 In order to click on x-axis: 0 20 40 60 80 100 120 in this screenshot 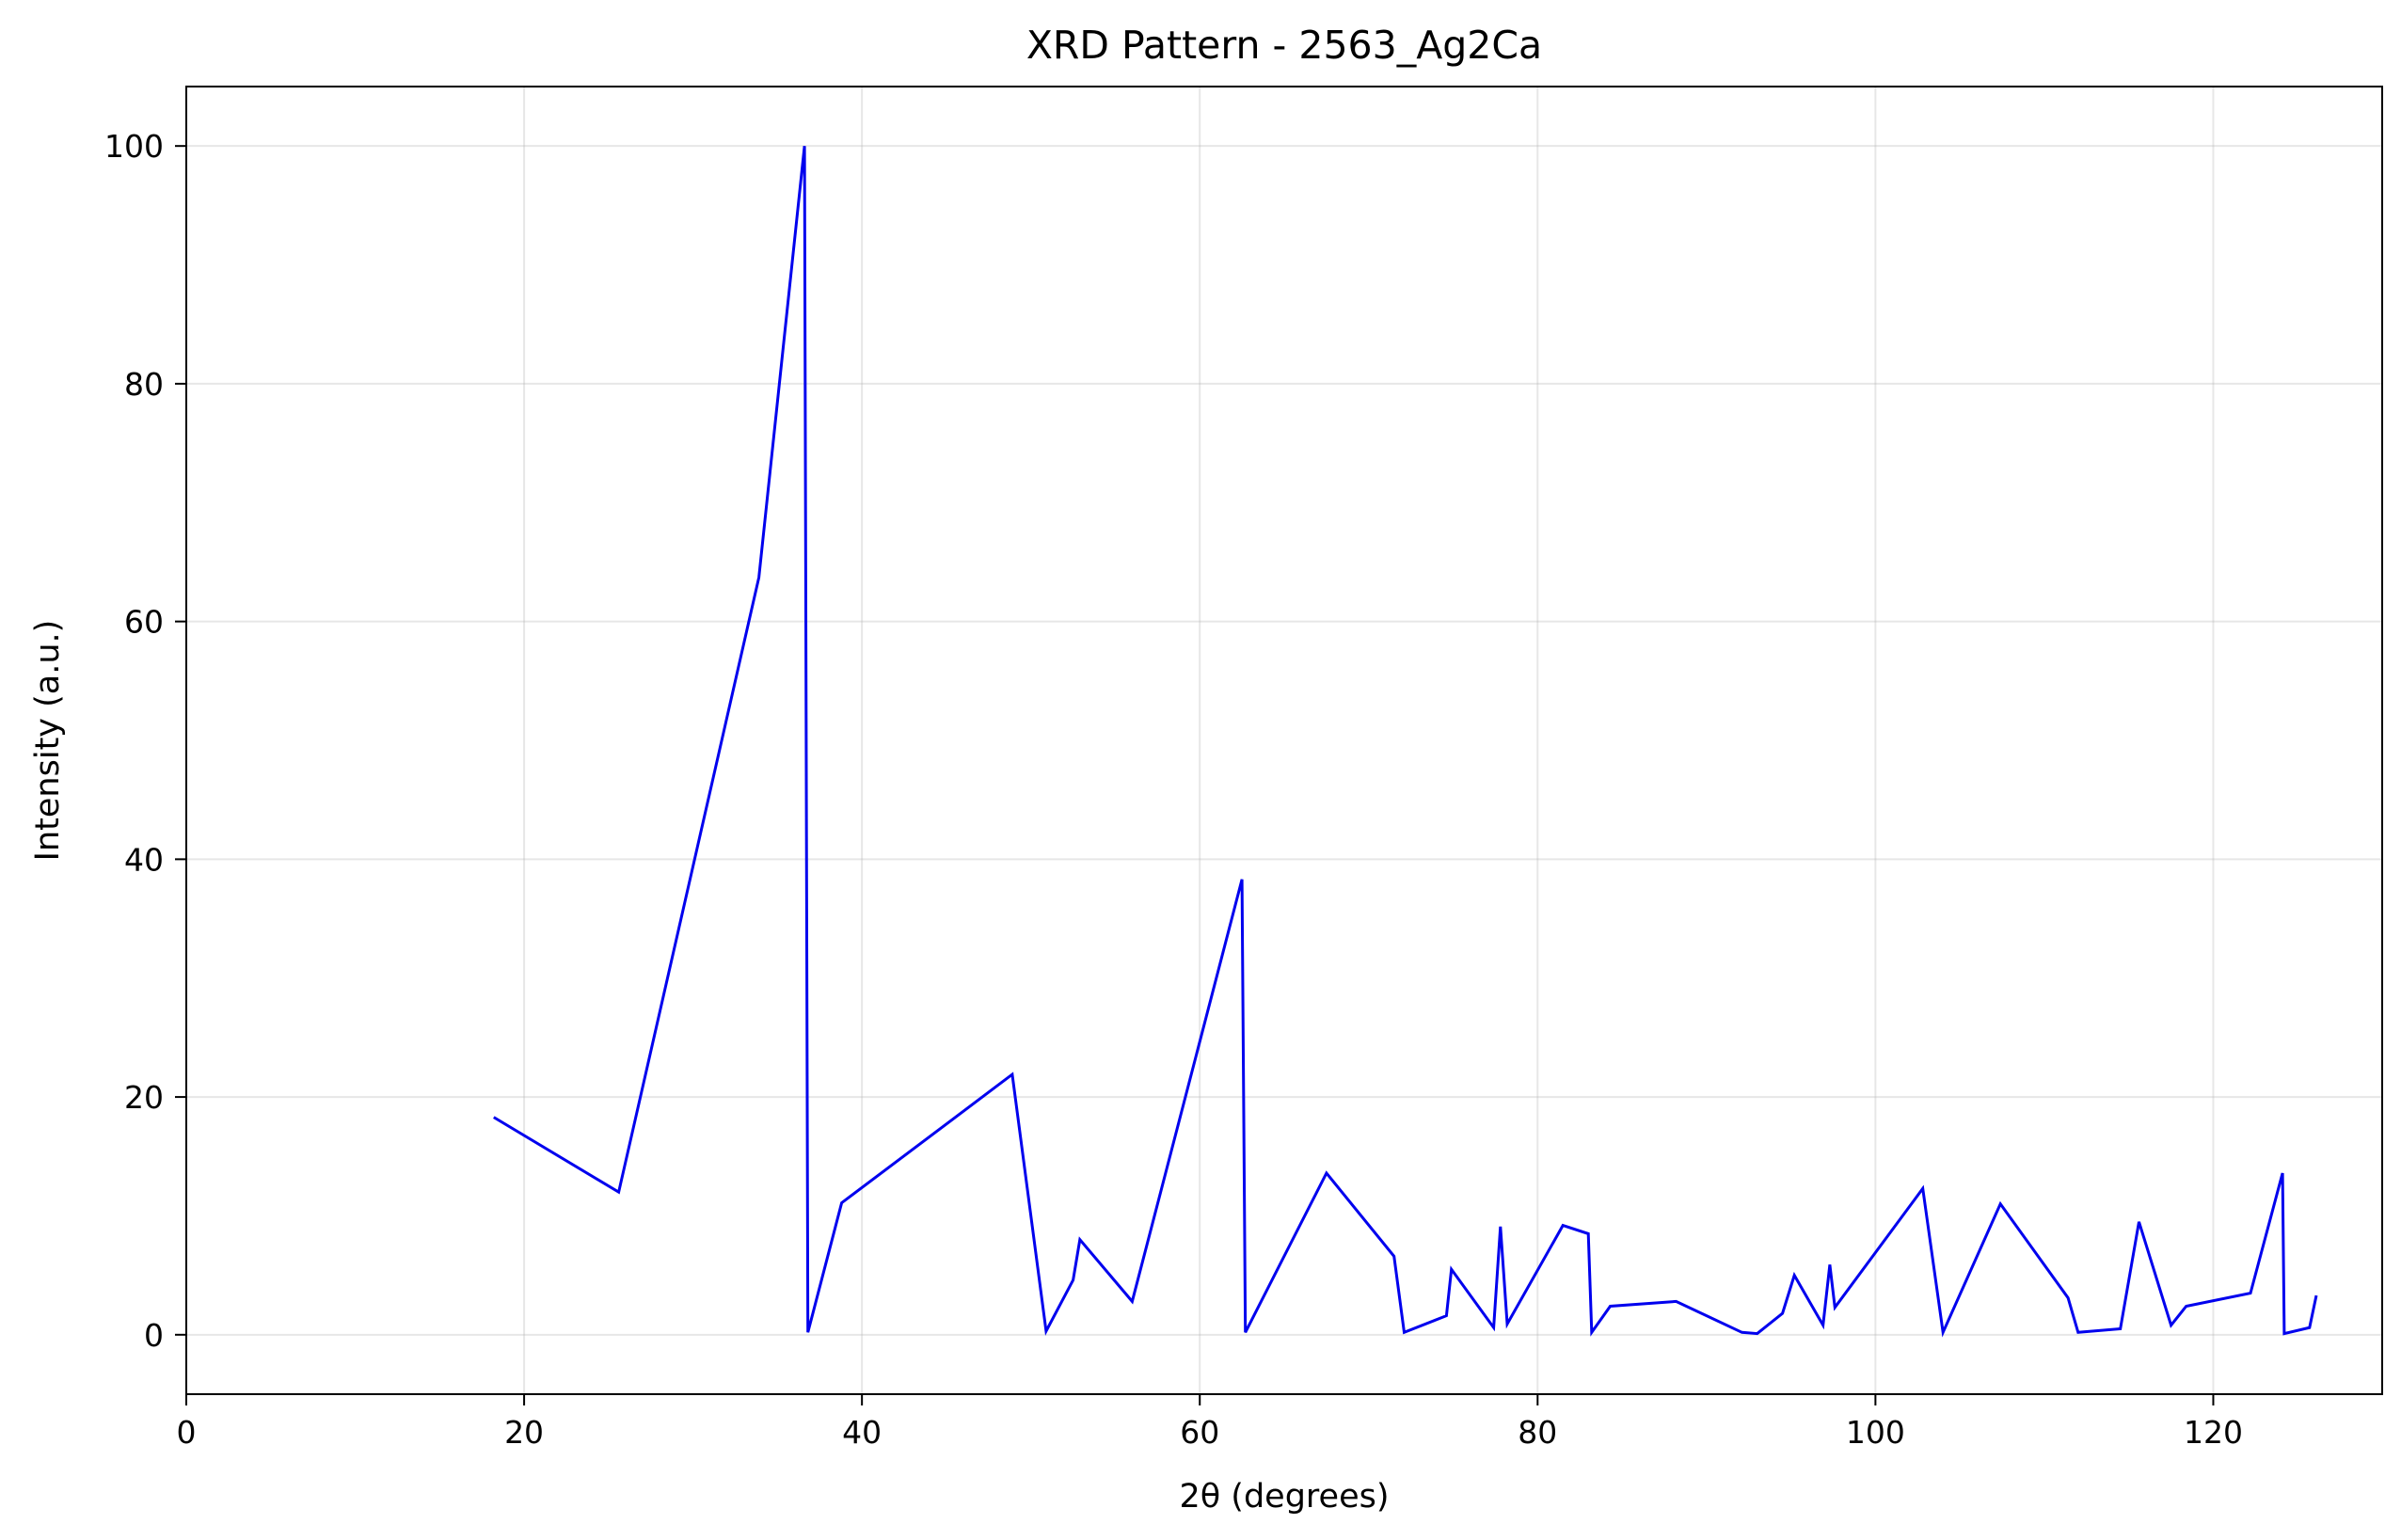, I will do `click(1210, 1422)`.